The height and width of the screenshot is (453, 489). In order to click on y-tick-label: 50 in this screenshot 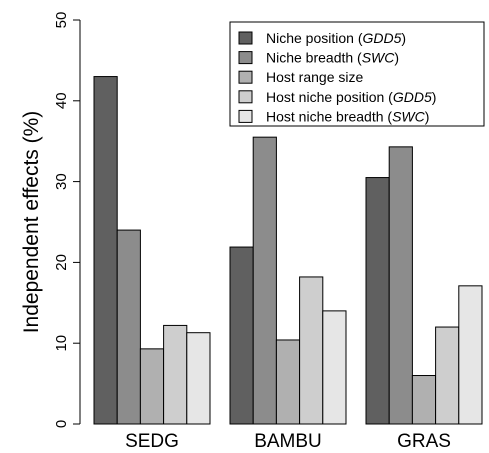, I will do `click(61, 20)`.